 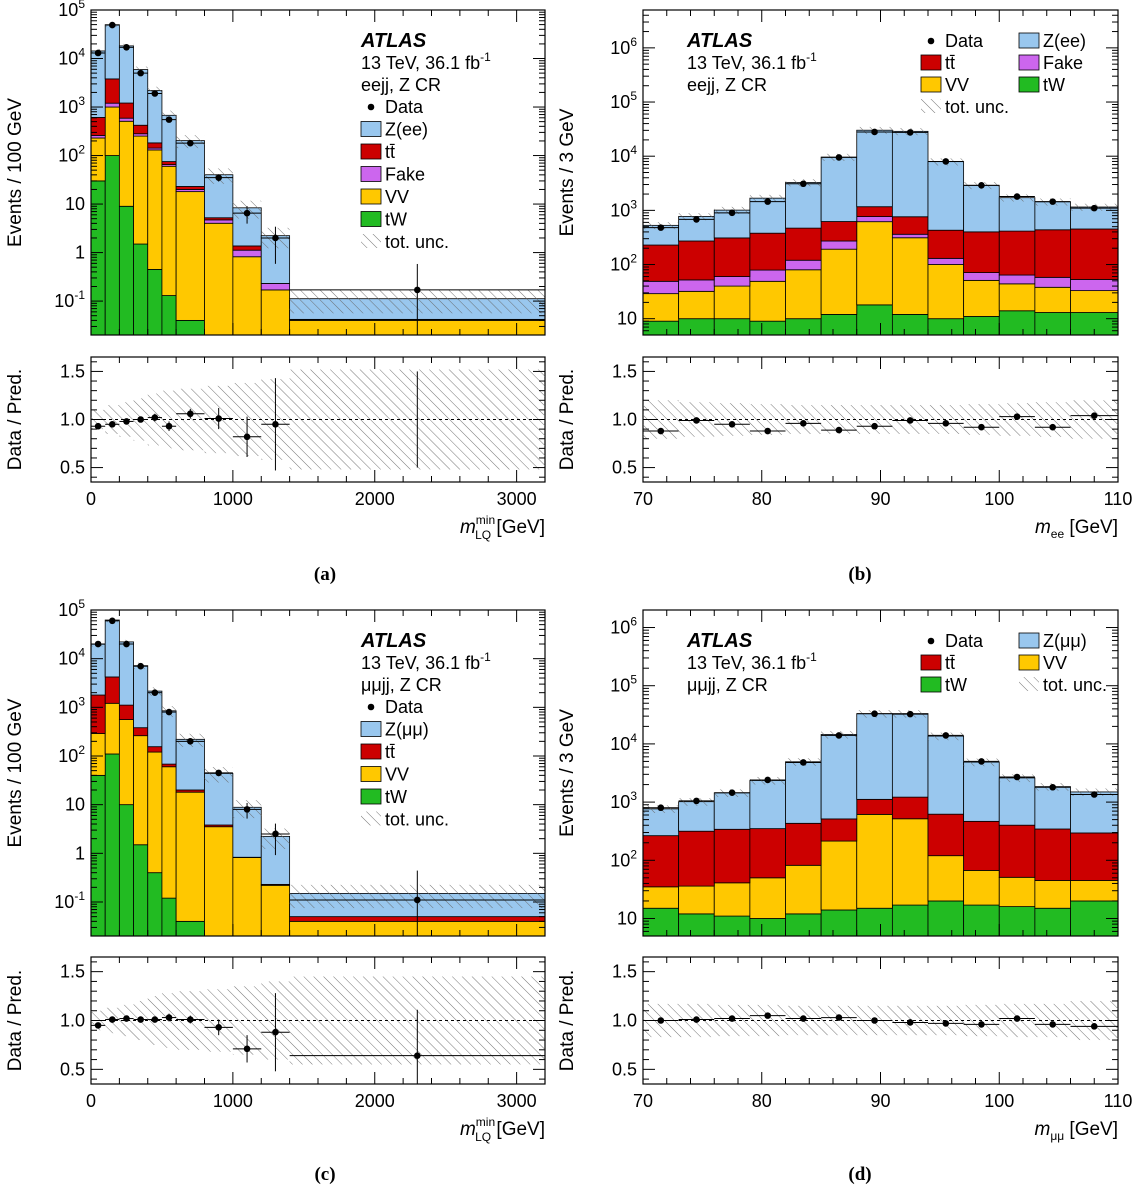 I want to click on y-tick-label: 10⁻¹, so click(x=69, y=900).